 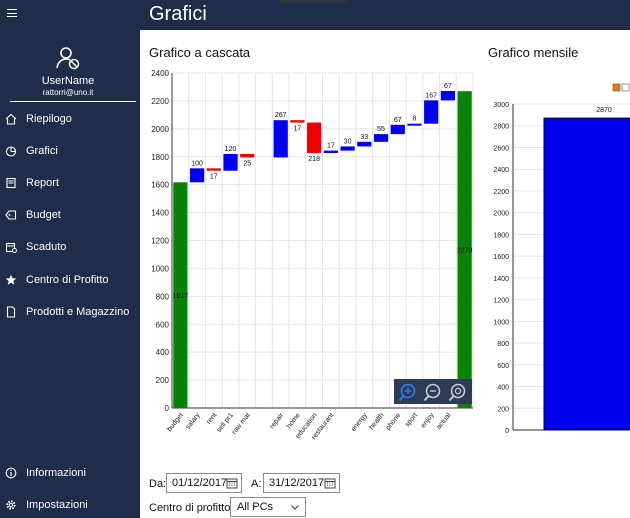 What do you see at coordinates (586, 274) in the screenshot?
I see `monthly-bar` at bounding box center [586, 274].